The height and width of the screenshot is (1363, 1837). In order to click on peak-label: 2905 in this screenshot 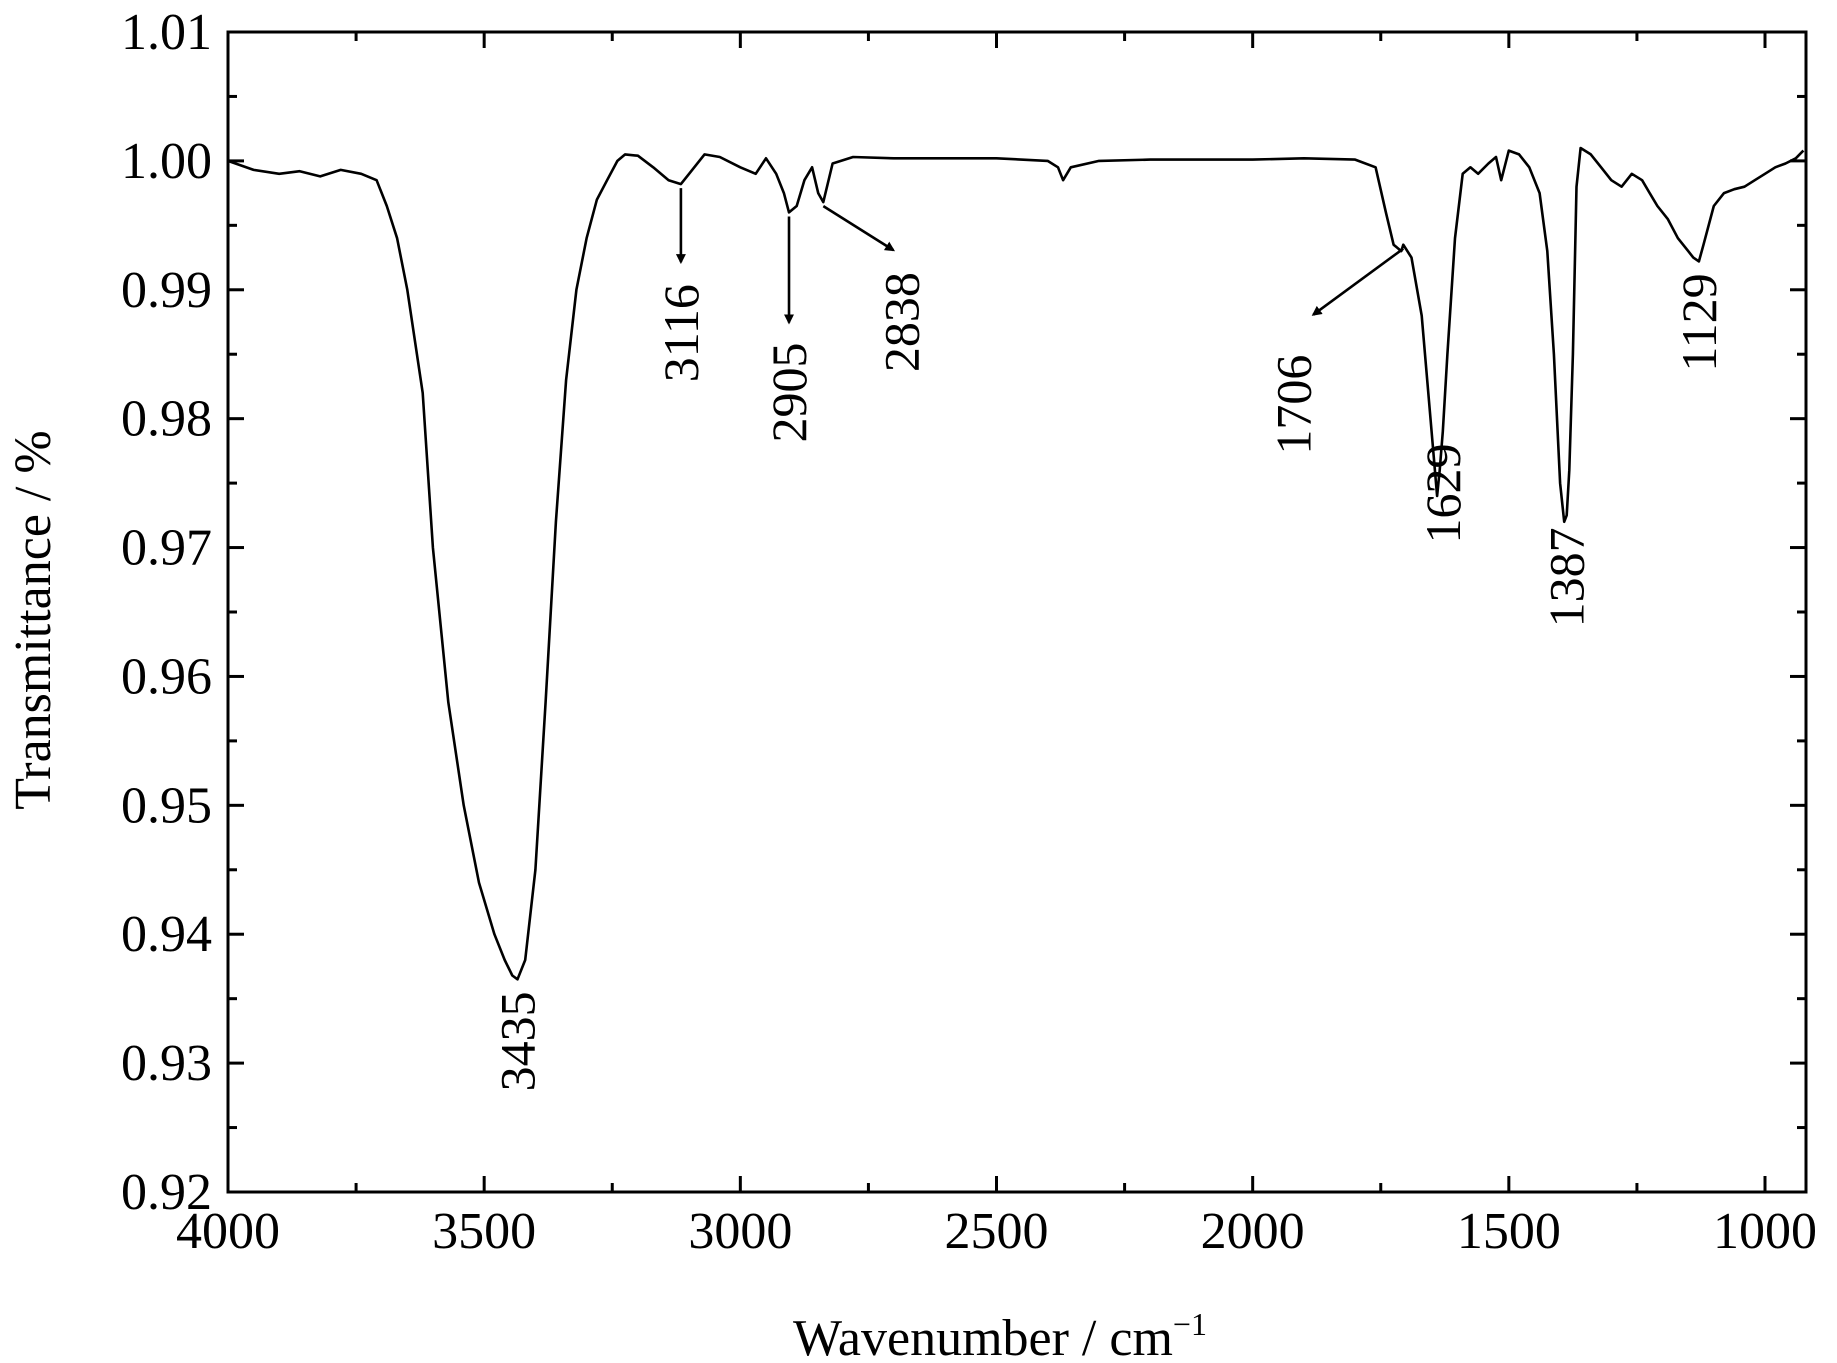, I will do `click(789, 392)`.